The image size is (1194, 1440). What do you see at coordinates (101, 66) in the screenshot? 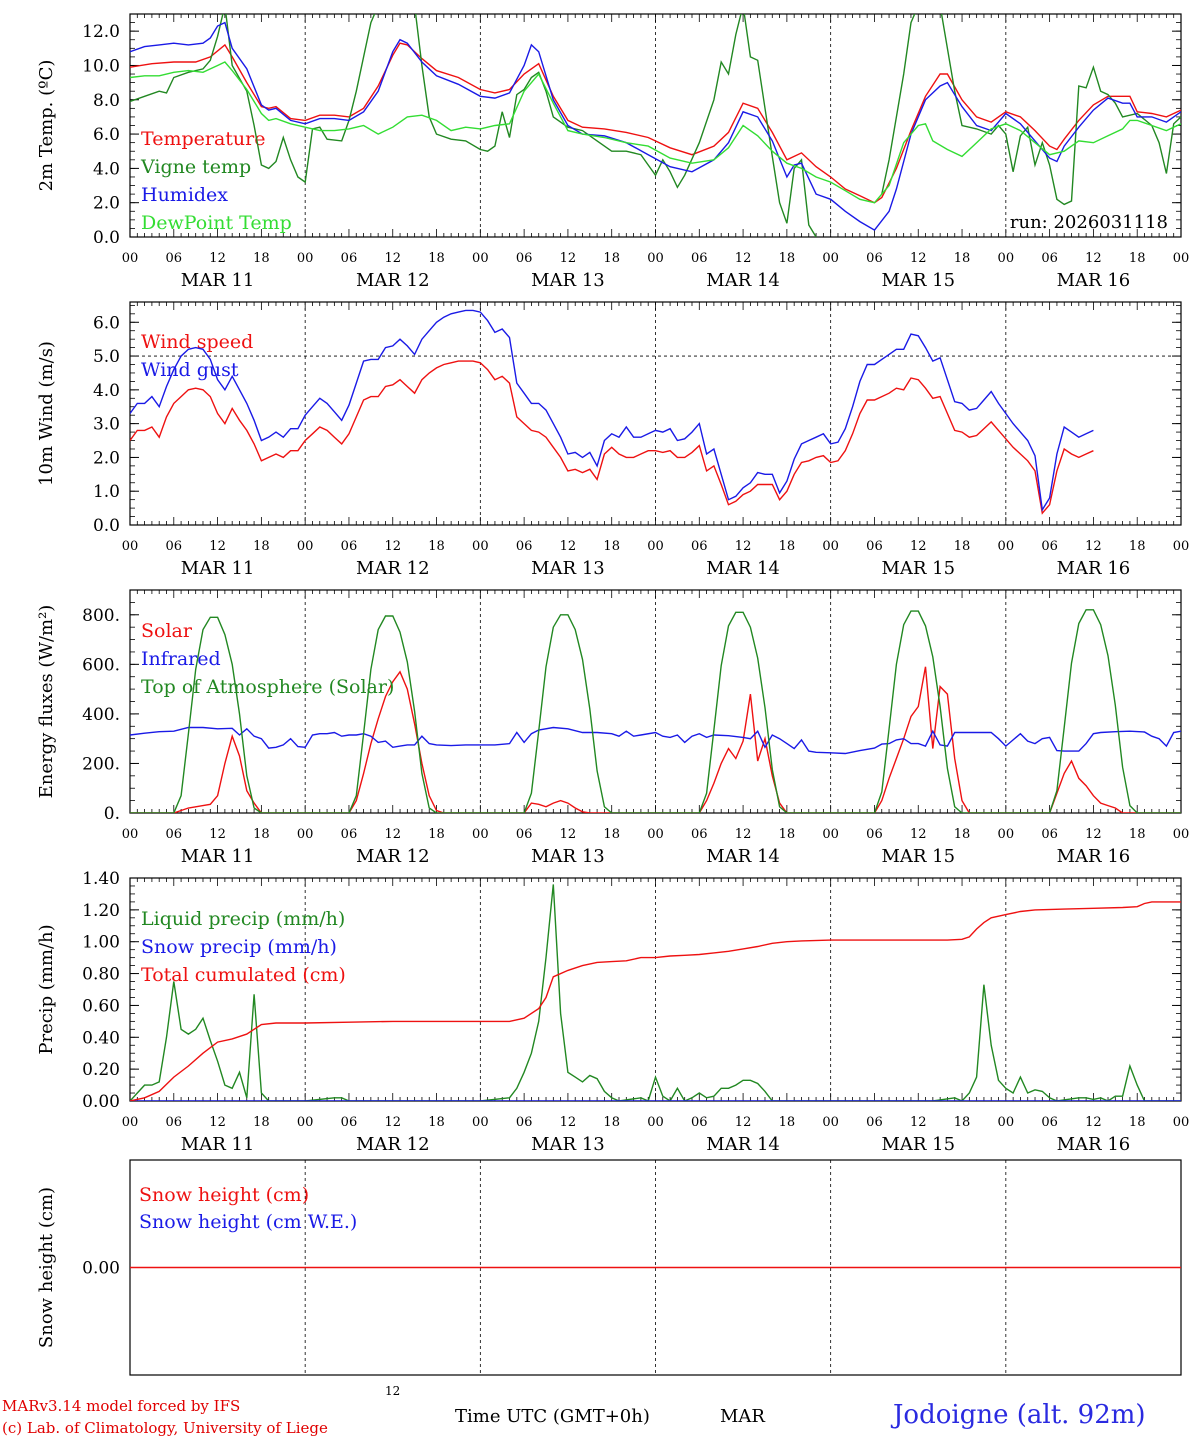
I see `y-tick-label: 10.0` at bounding box center [101, 66].